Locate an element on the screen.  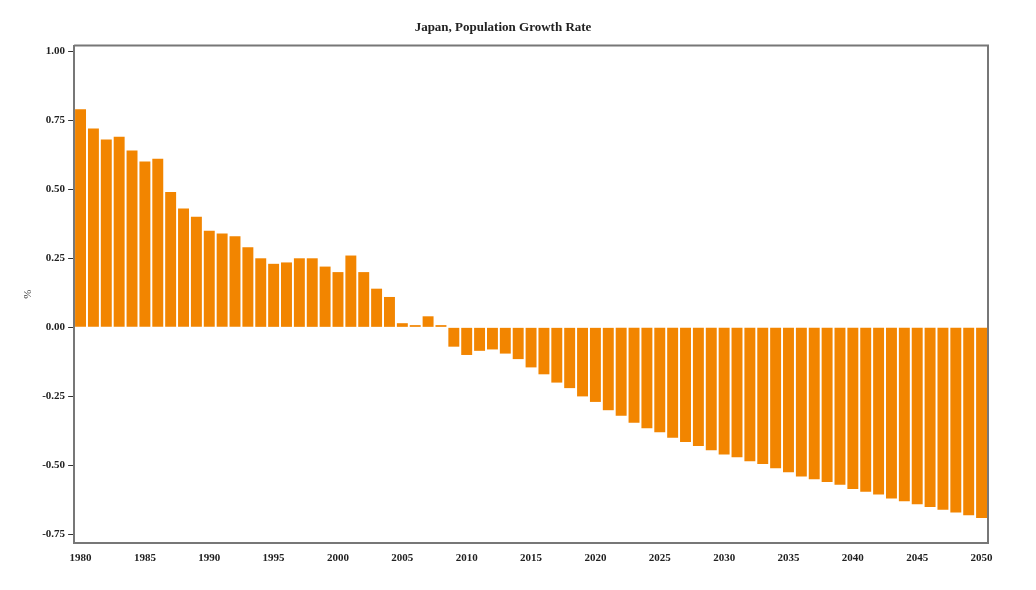
x-tick-label: 1980 is located at coordinates (81, 557).